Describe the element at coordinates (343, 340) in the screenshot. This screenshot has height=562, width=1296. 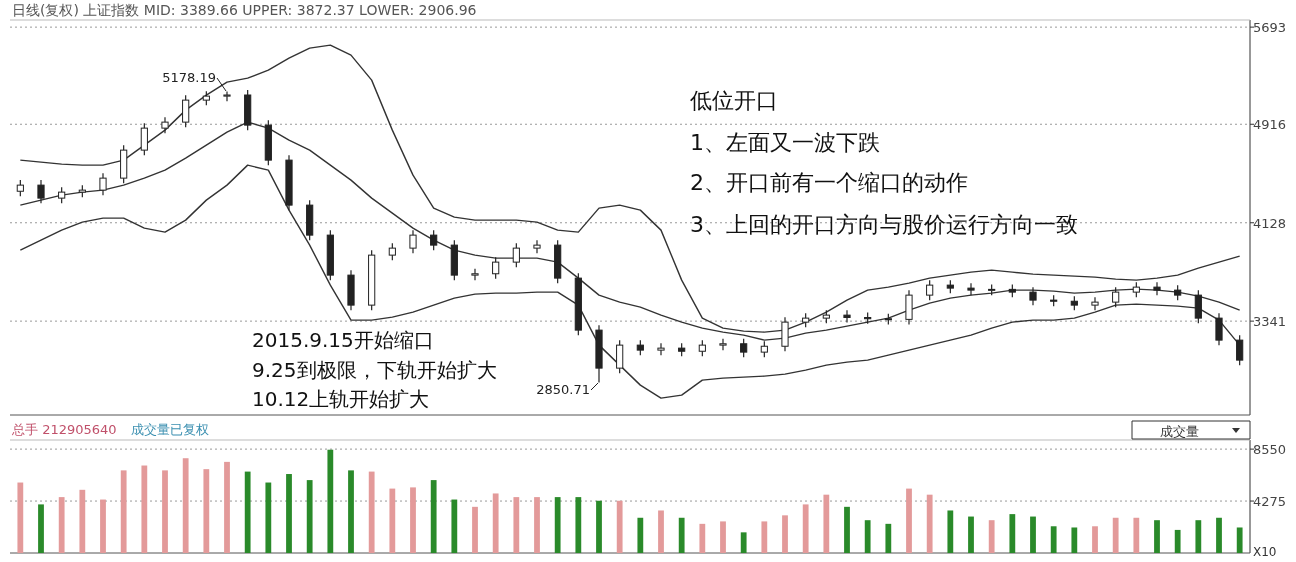
I see `annotation: 2015.9.15开始缩口` at that location.